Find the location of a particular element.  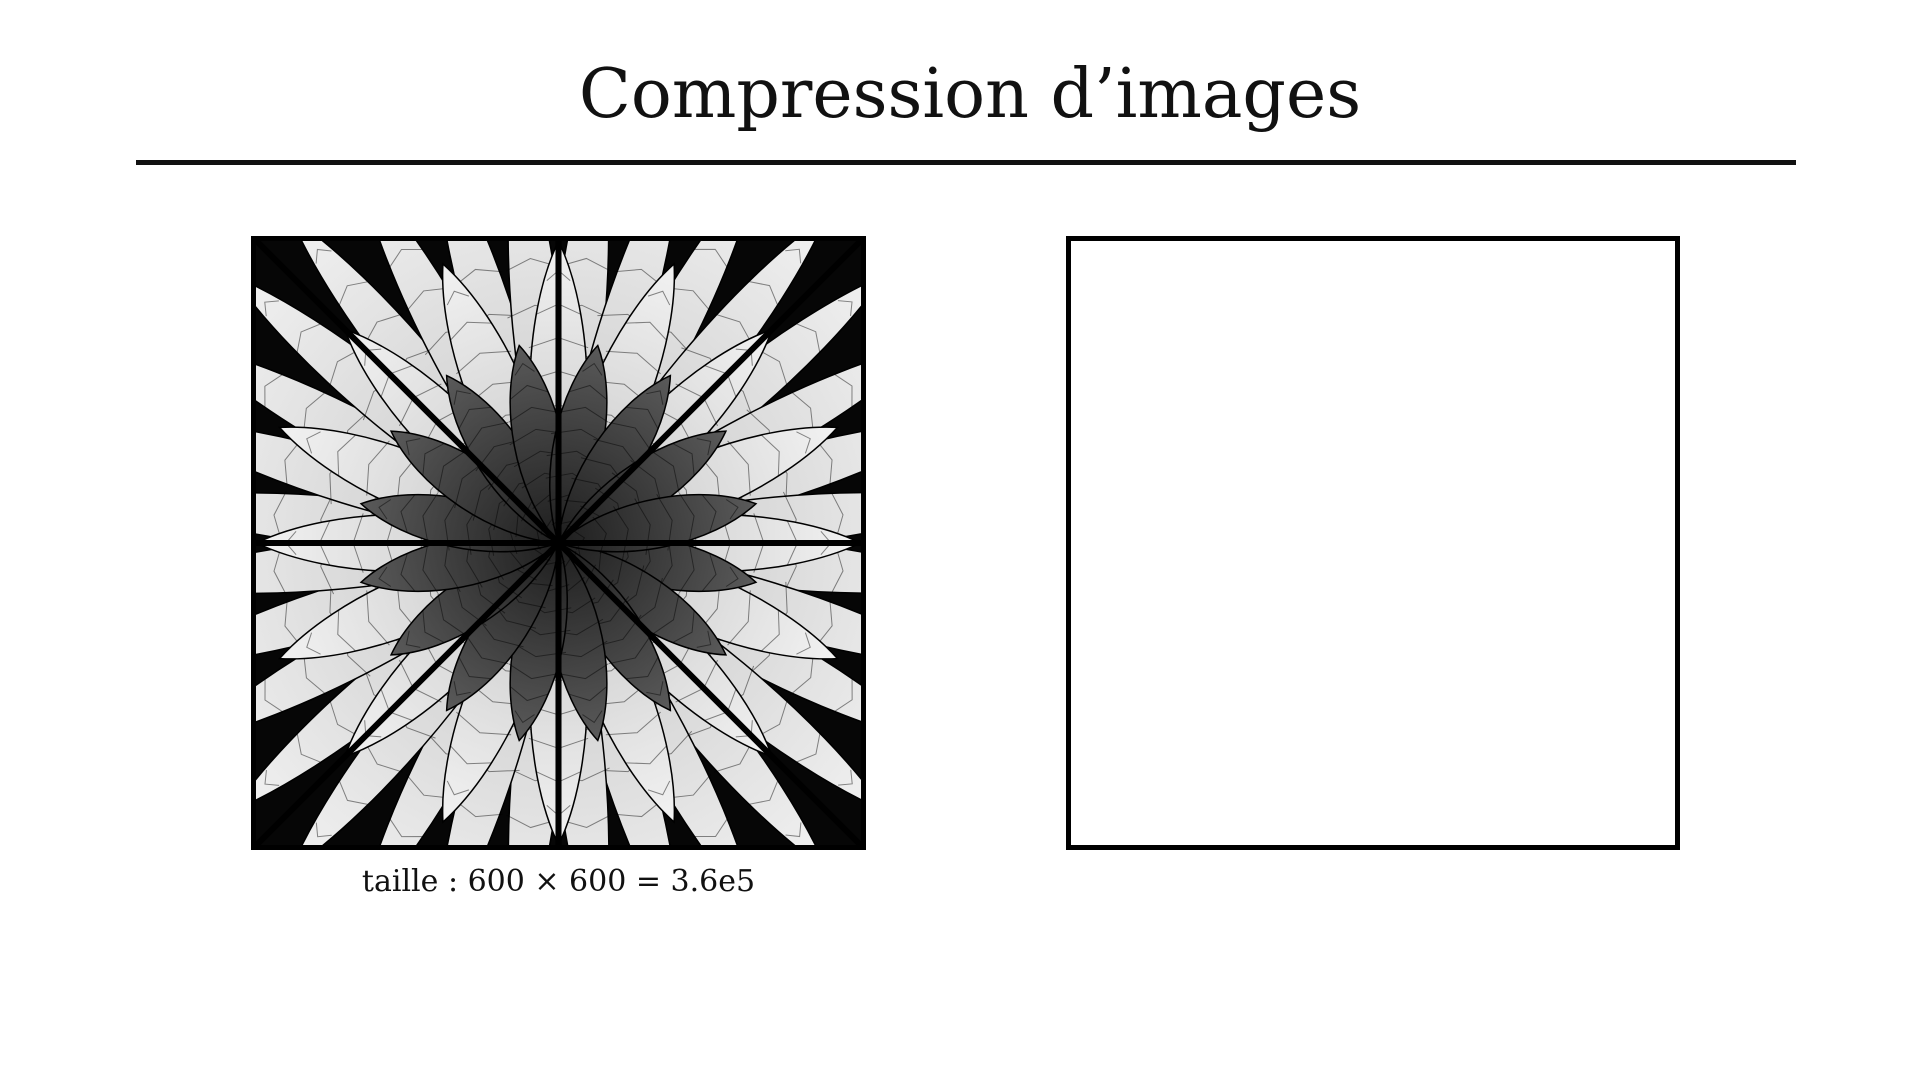

inner-leaf is located at coordinates (657, 523).